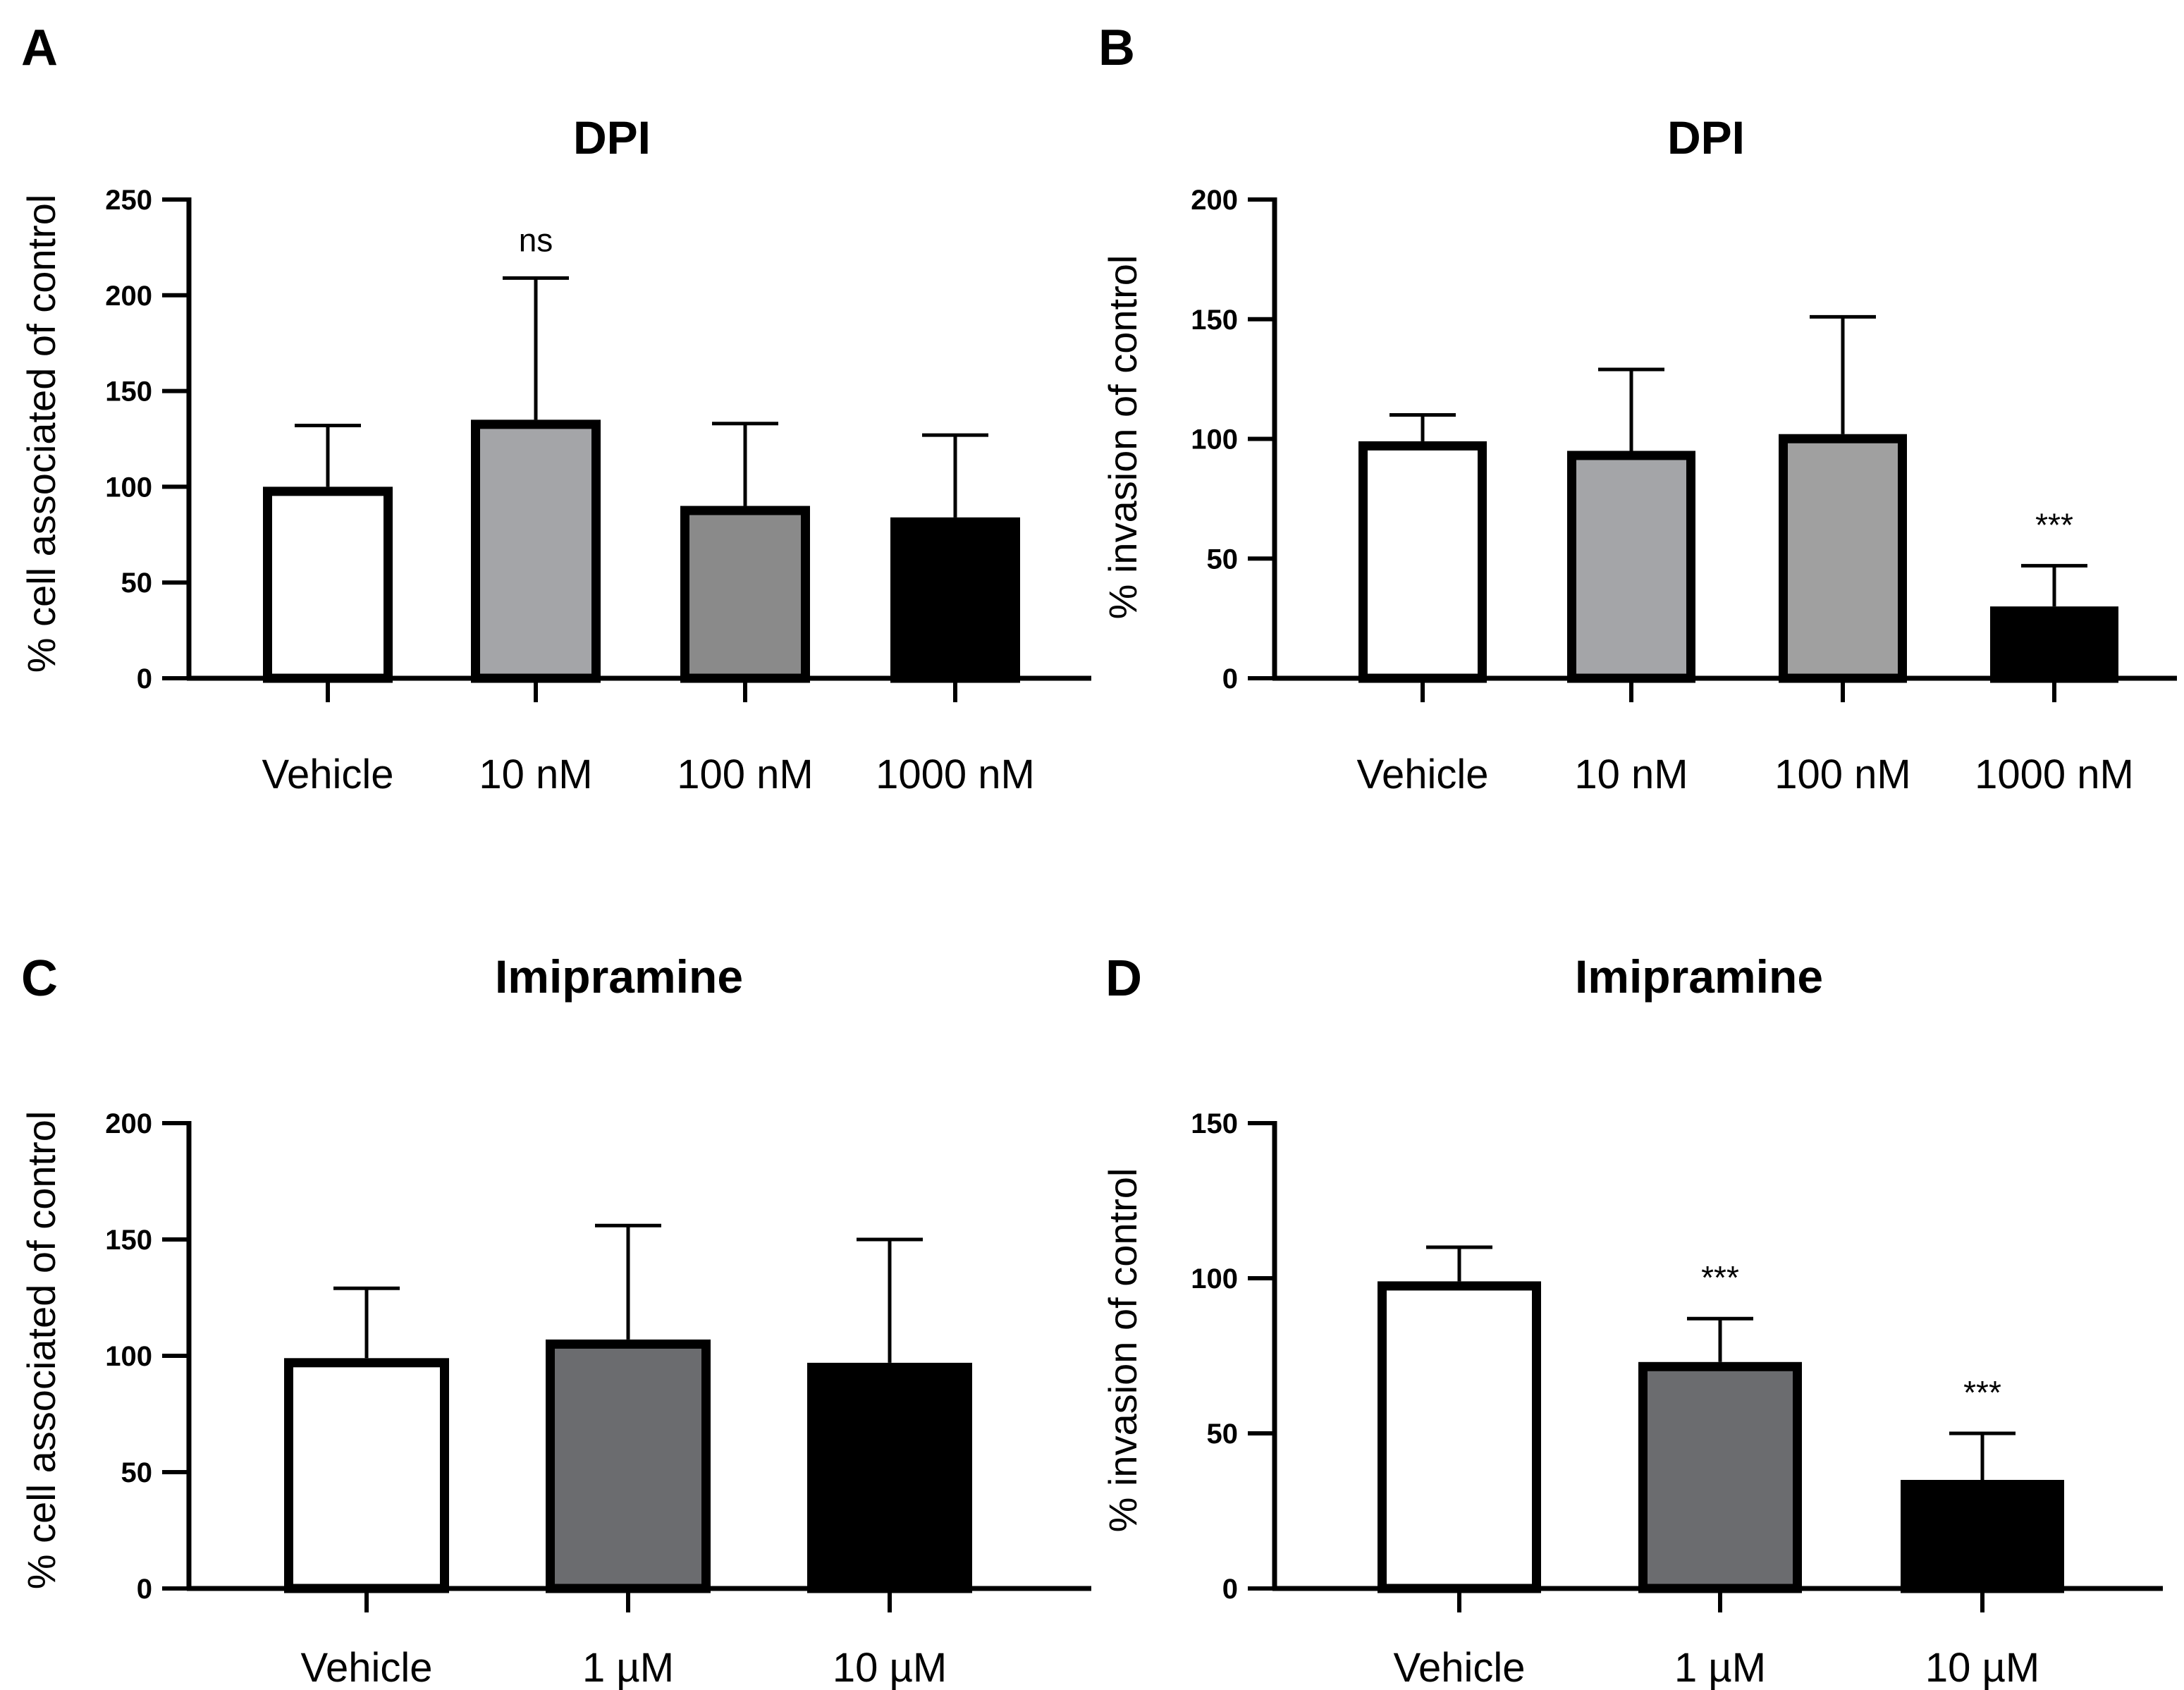 Image resolution: width=2184 pixels, height=1690 pixels. What do you see at coordinates (39, 979) in the screenshot?
I see `panel-letter-c: C` at bounding box center [39, 979].